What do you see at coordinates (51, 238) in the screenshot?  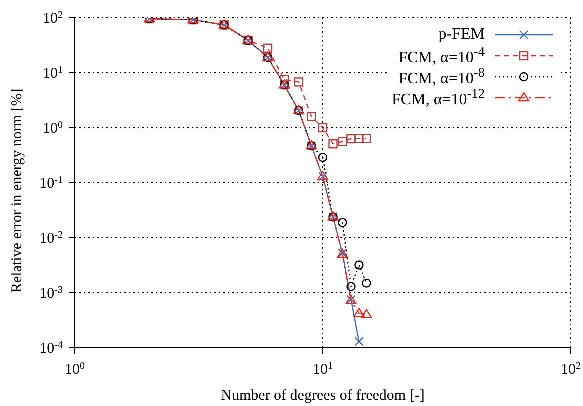 I see `y-tick-label: 10$^{-2}$` at bounding box center [51, 238].